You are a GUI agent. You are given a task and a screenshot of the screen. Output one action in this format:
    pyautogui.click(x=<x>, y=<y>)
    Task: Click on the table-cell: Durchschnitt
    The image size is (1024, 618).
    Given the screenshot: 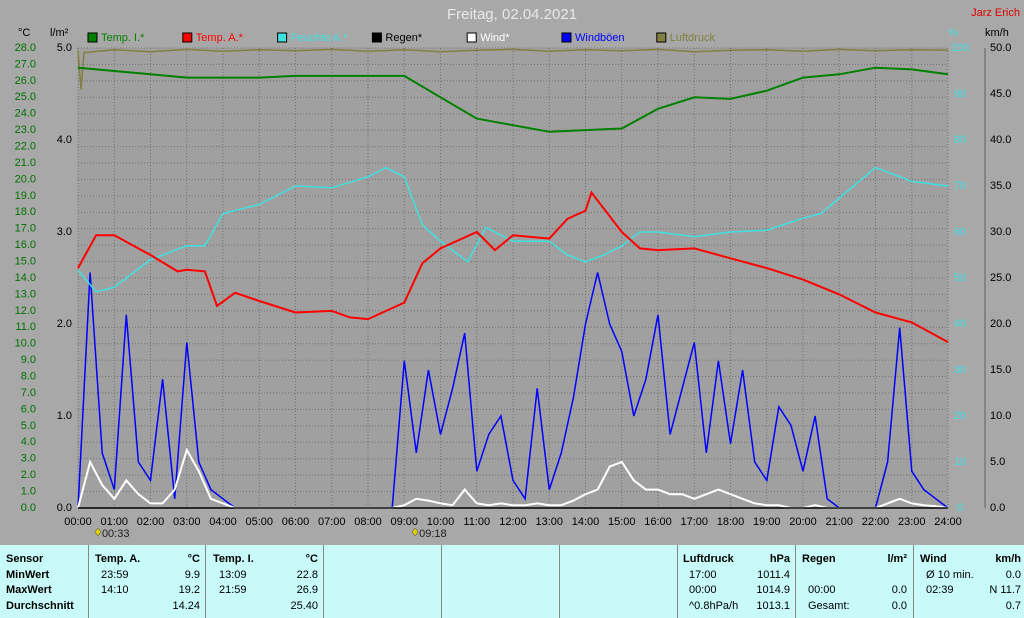 What is the action you would take?
    pyautogui.click(x=40, y=606)
    